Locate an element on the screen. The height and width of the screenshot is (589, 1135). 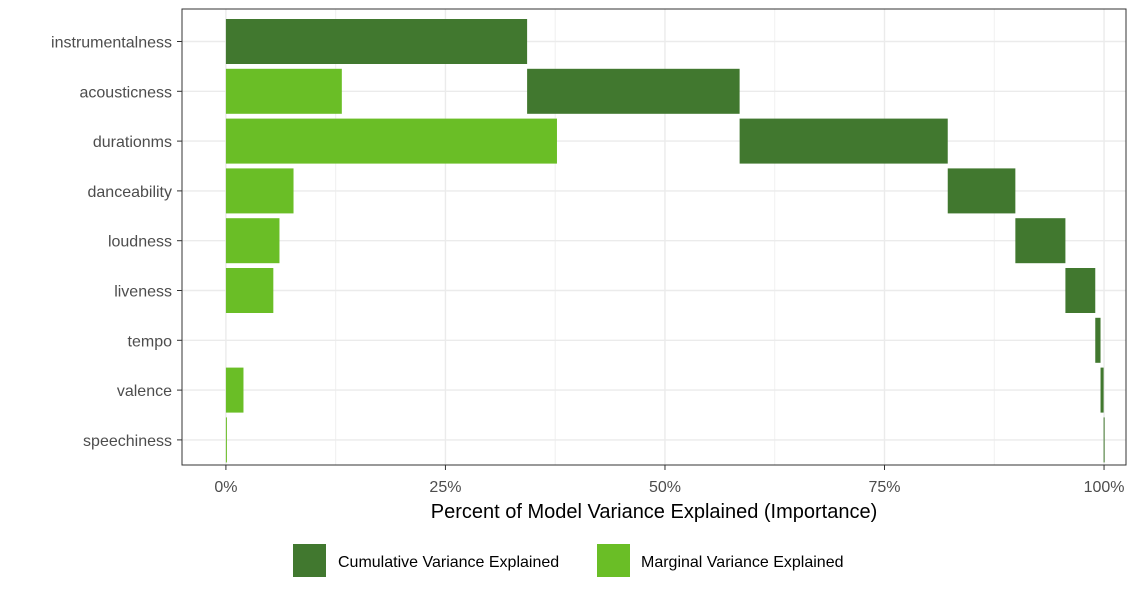
y-tick-label: danceability is located at coordinates (130, 192).